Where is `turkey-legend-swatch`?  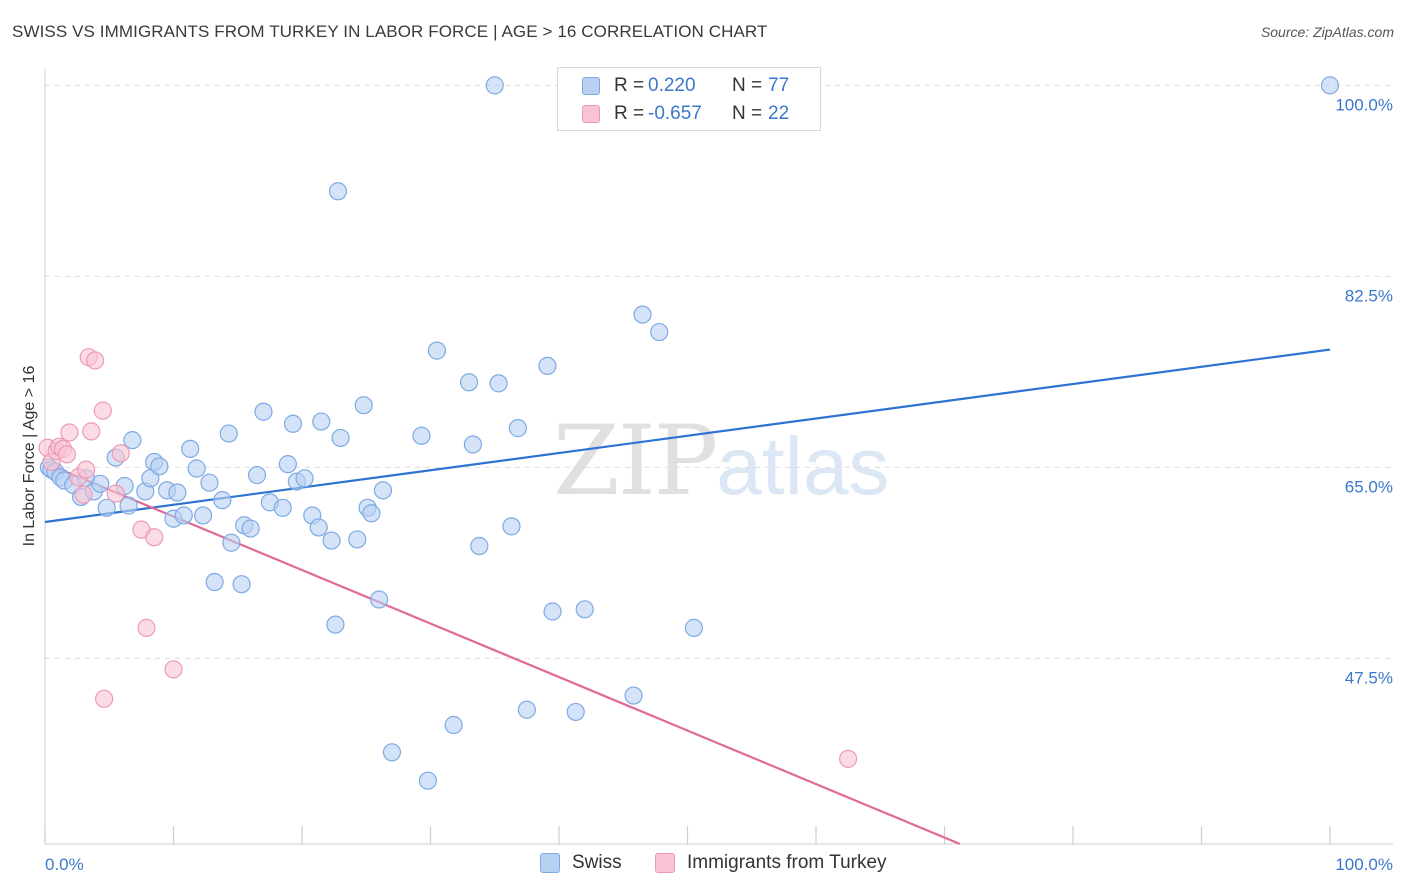 turkey-legend-swatch is located at coordinates (665, 863).